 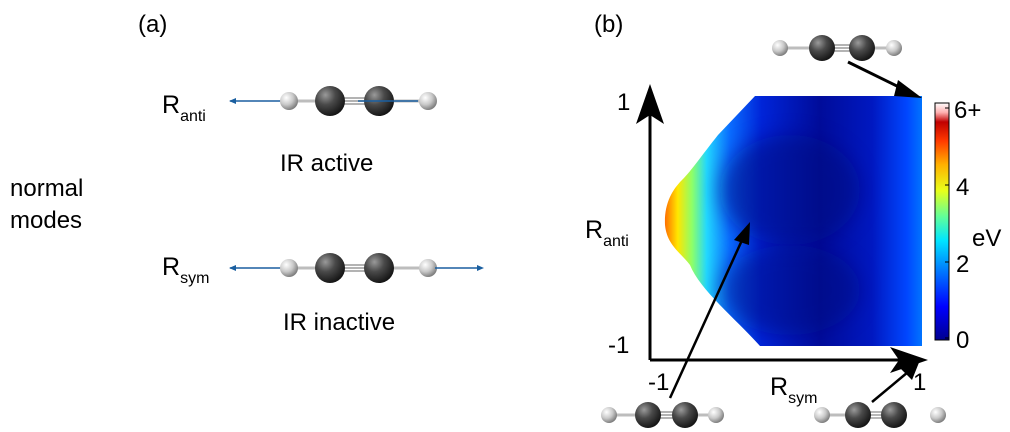 I want to click on x-axis-label: Rsym, so click(x=793, y=390).